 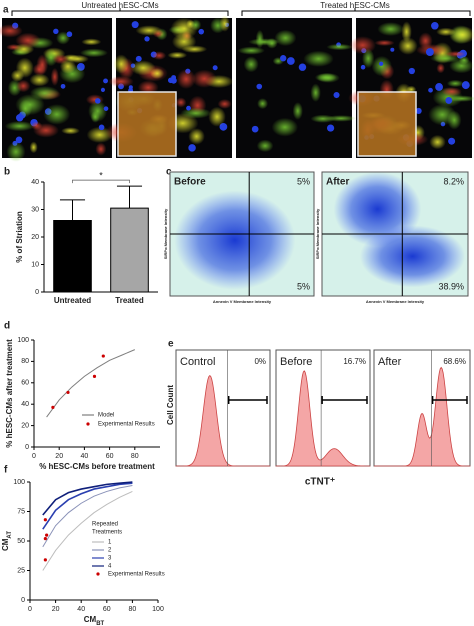 I want to click on x-axis-label: Annexin V Membrane Intensity, so click(x=242, y=301).